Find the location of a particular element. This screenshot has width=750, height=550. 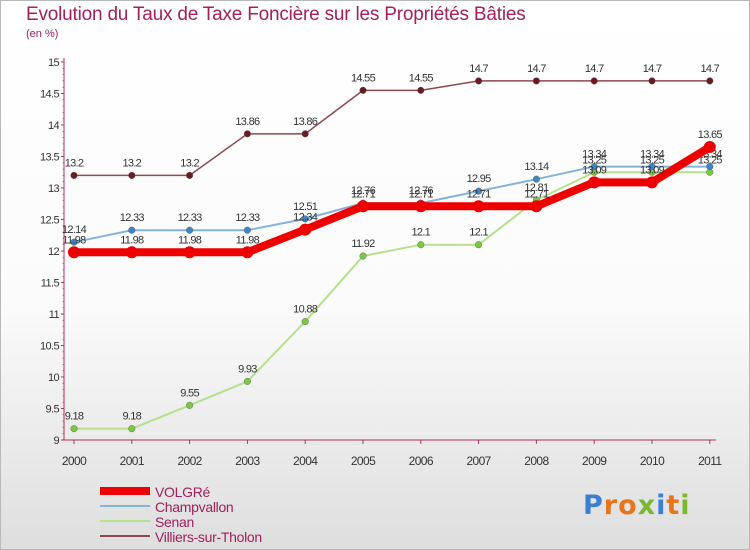

data-label-senan: 12.81 is located at coordinates (536, 188).